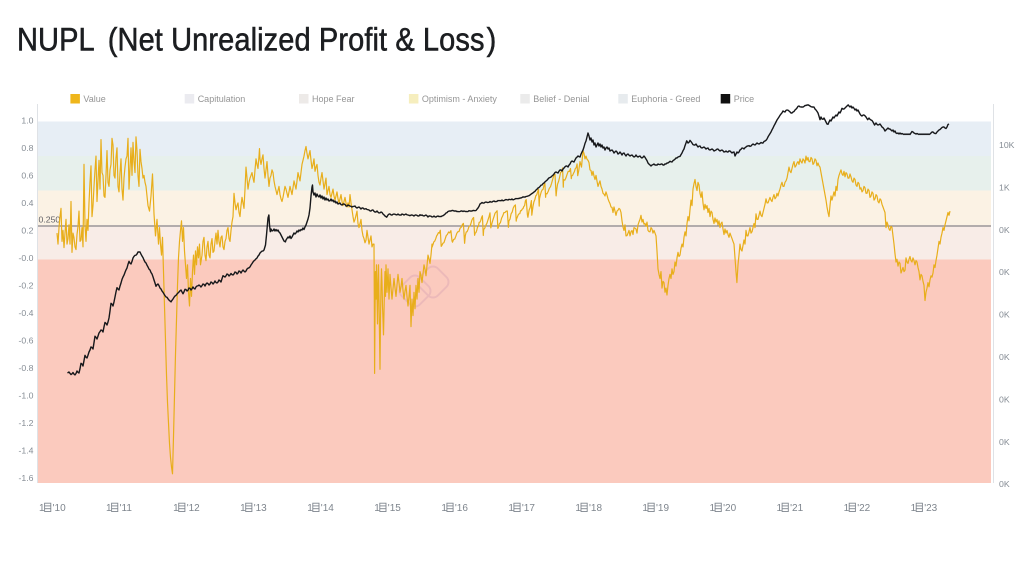  I want to click on svg-text: '20, so click(729, 508).